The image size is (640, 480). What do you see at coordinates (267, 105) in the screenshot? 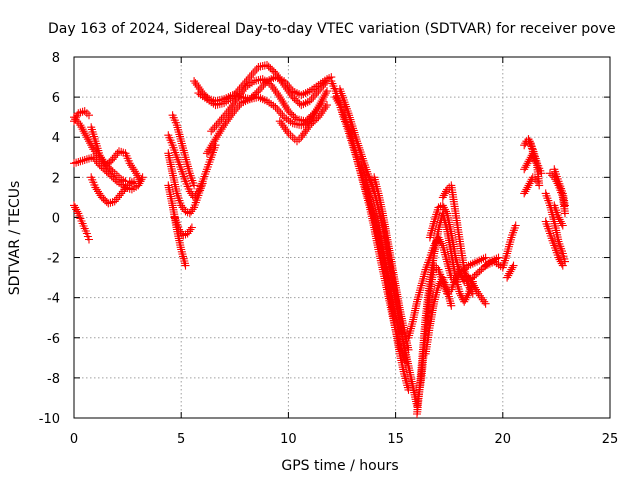
I see `series-c4` at bounding box center [267, 105].